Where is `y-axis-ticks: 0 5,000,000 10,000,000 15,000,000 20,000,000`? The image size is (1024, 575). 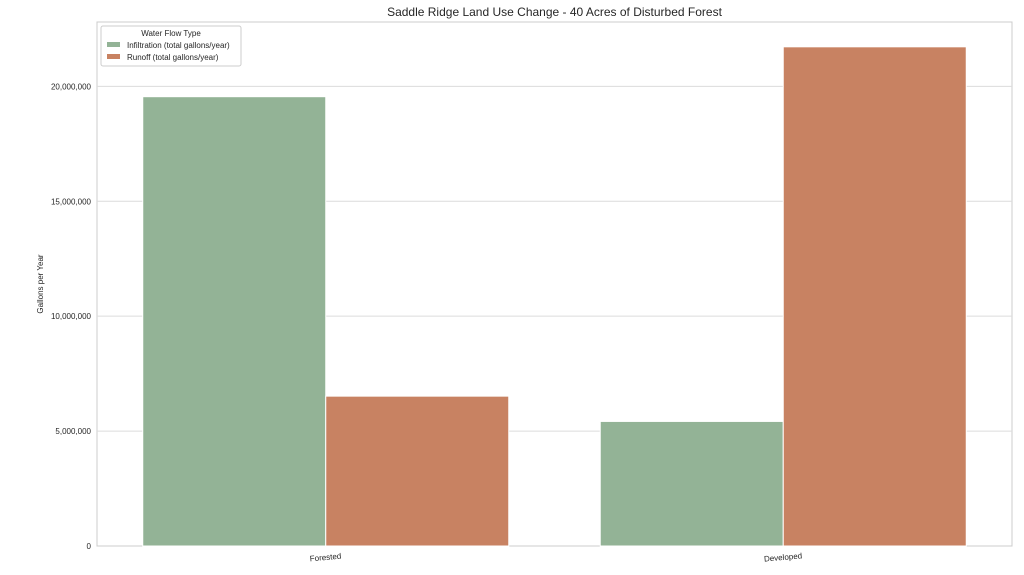 y-axis-ticks: 0 5,000,000 10,000,000 15,000,000 20,000,000 is located at coordinates (71, 316).